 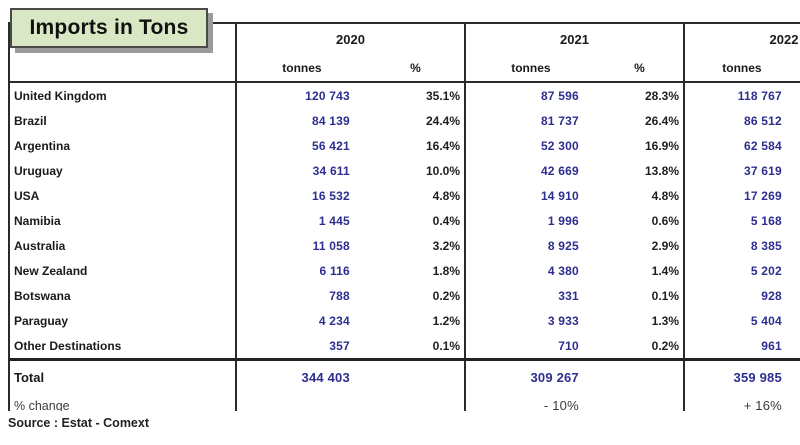 I want to click on cell-tonnes-2022: 62 584, so click(x=763, y=145).